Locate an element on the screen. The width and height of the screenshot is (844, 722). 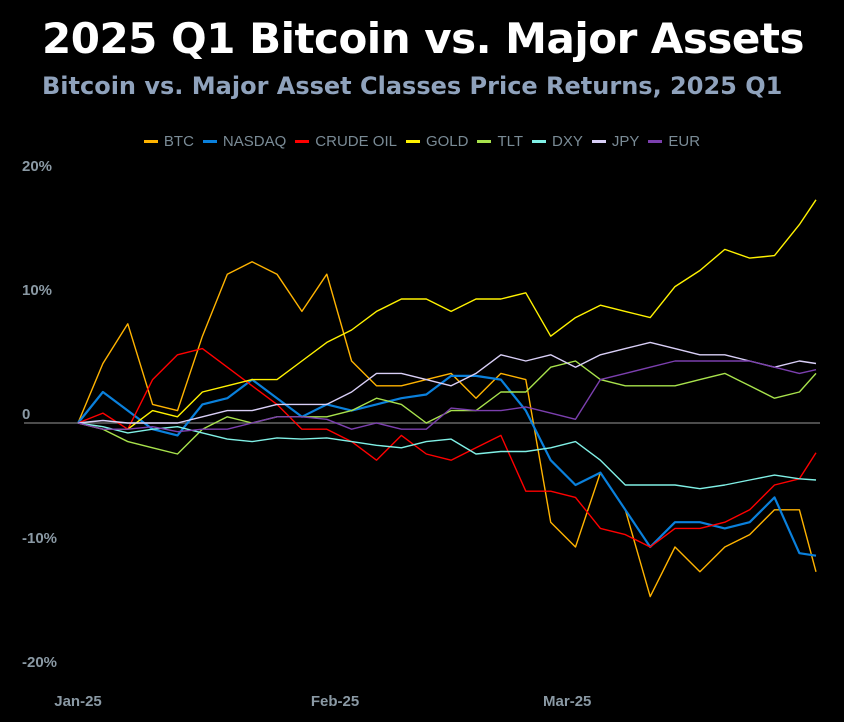
legend-item: NASDAQ is located at coordinates (244, 141).